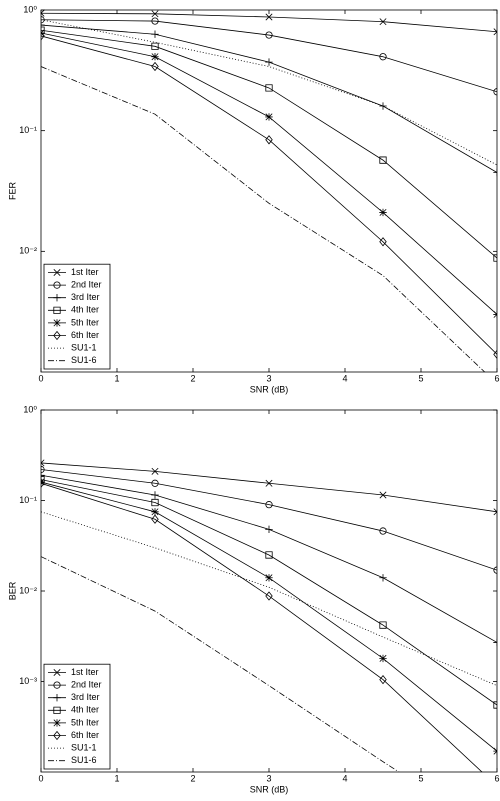  What do you see at coordinates (85, 697) in the screenshot?
I see `legend-label: 3rd Iter` at bounding box center [85, 697].